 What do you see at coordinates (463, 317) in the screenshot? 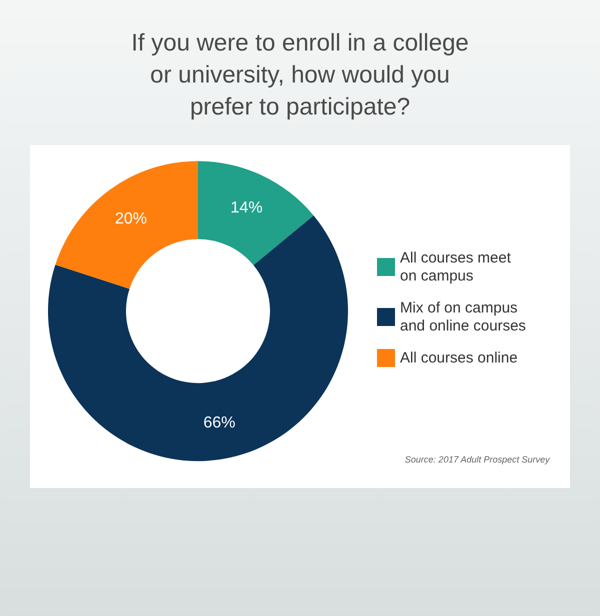
I see `legend-label: Mix of on campus and online courses` at bounding box center [463, 317].